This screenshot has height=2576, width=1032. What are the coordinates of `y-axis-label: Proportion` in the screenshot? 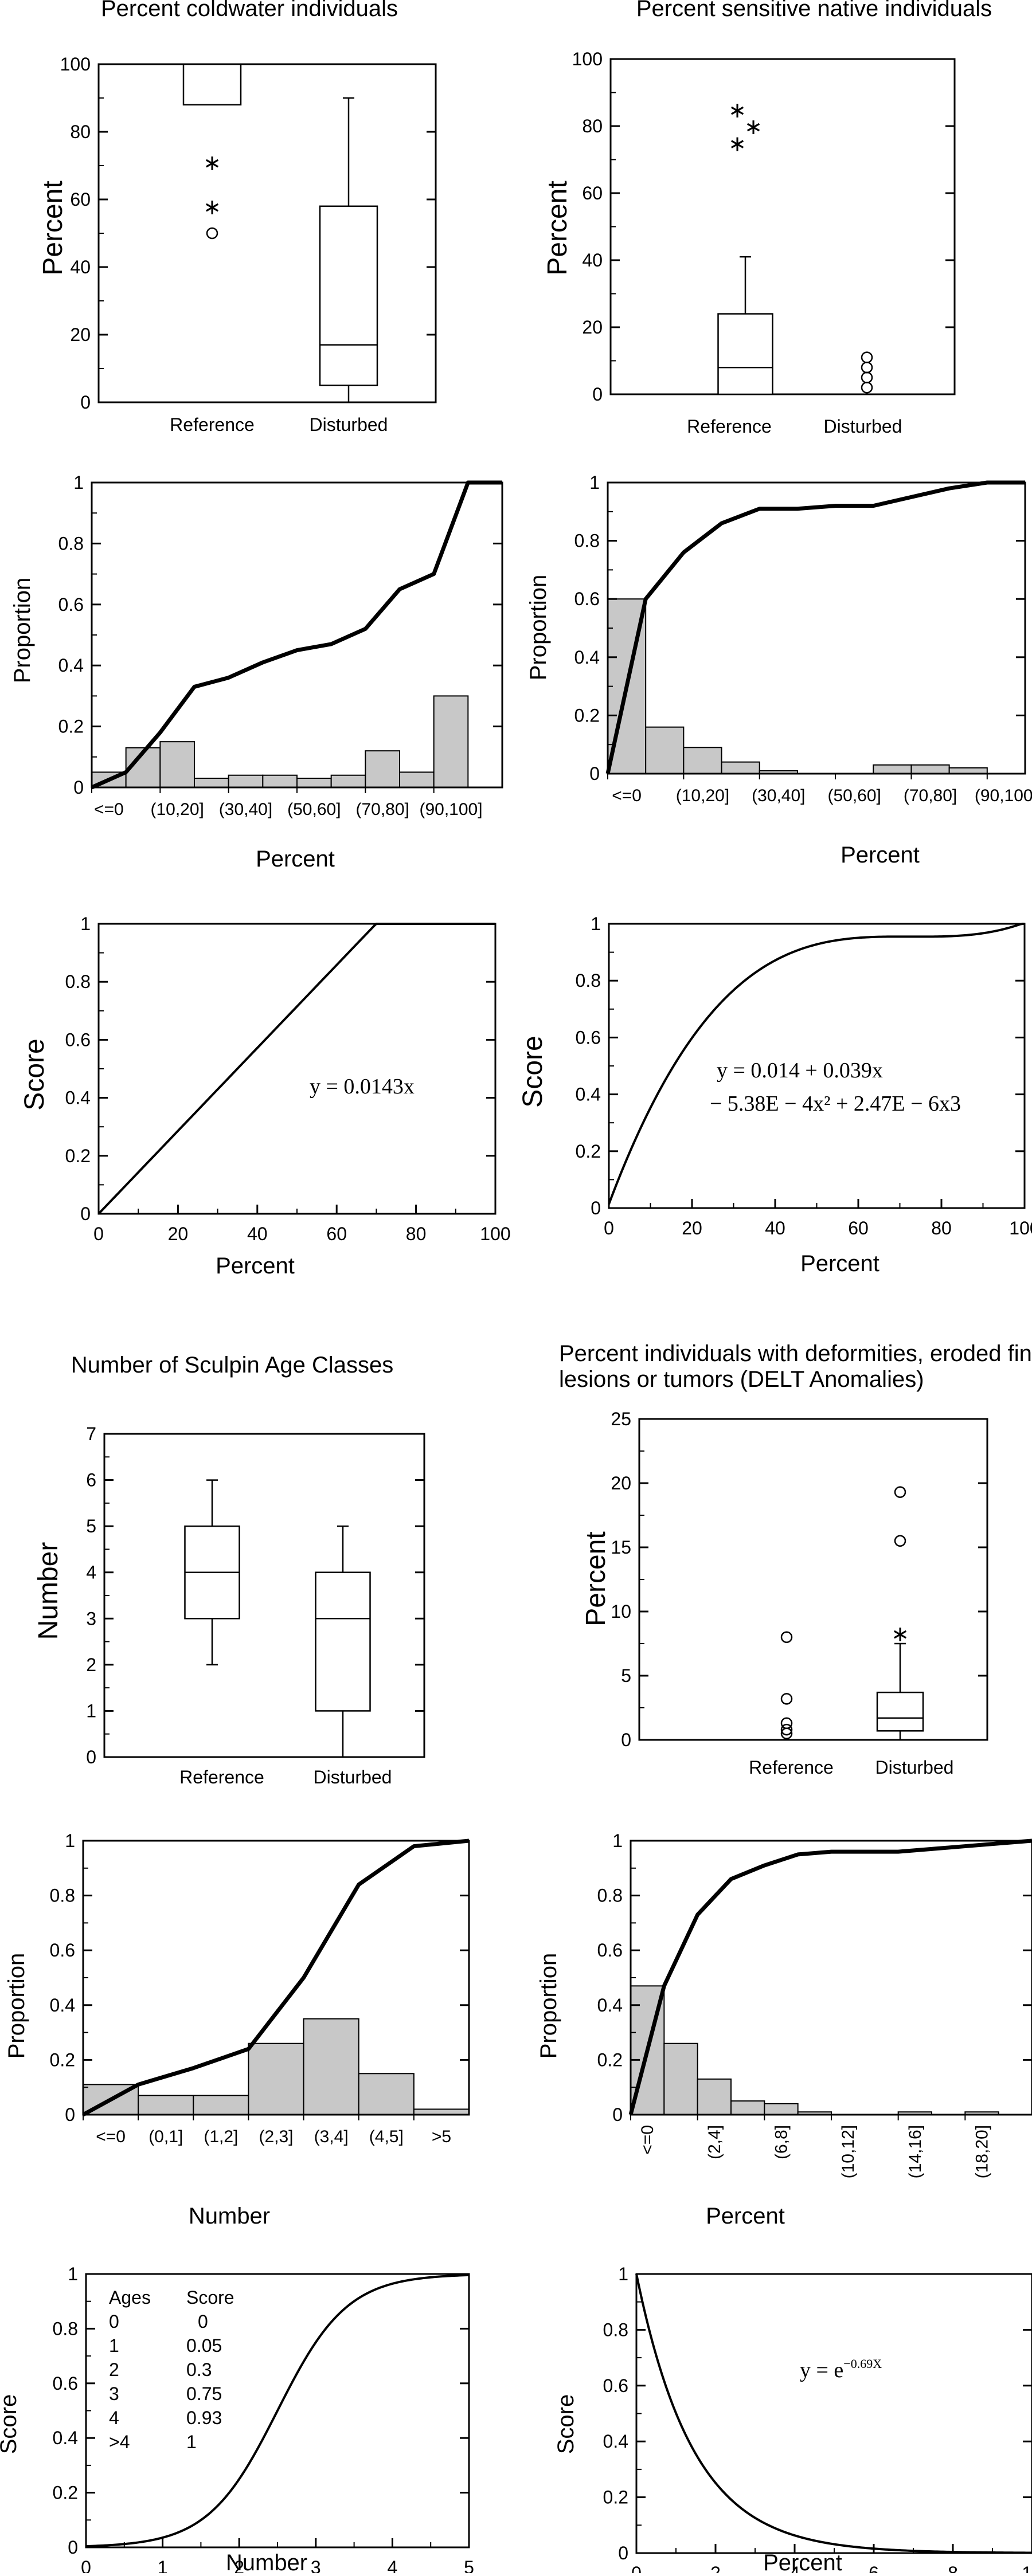 It's located at (23, 631).